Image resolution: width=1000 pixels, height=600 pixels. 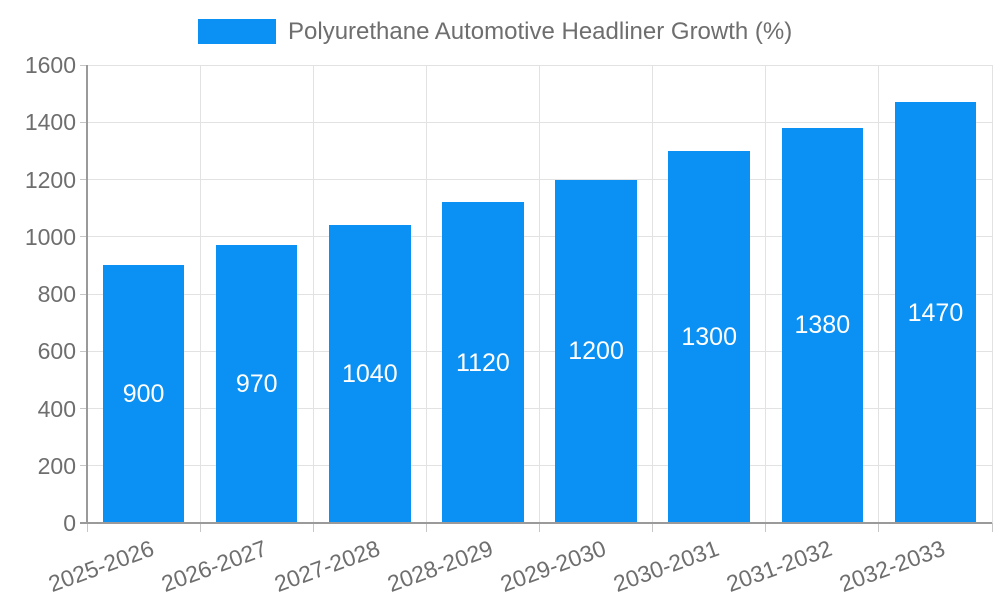 I want to click on bar: 970, so click(x=256, y=384).